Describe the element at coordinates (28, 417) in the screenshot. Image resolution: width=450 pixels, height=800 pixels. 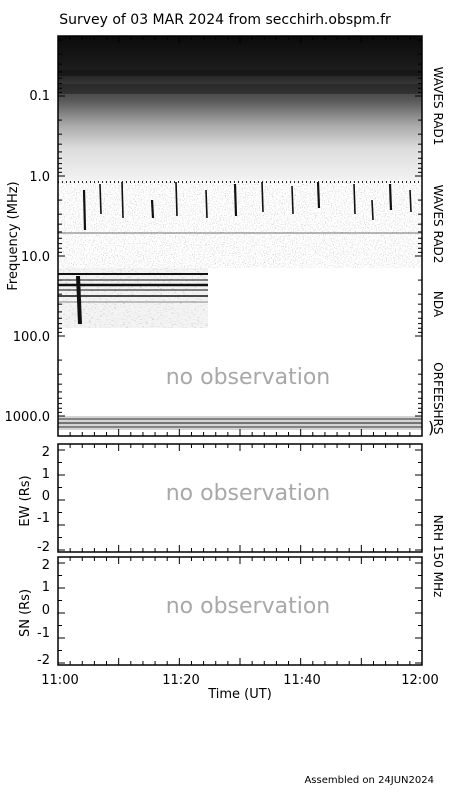
I see `ytick-label: 1000.0` at that location.